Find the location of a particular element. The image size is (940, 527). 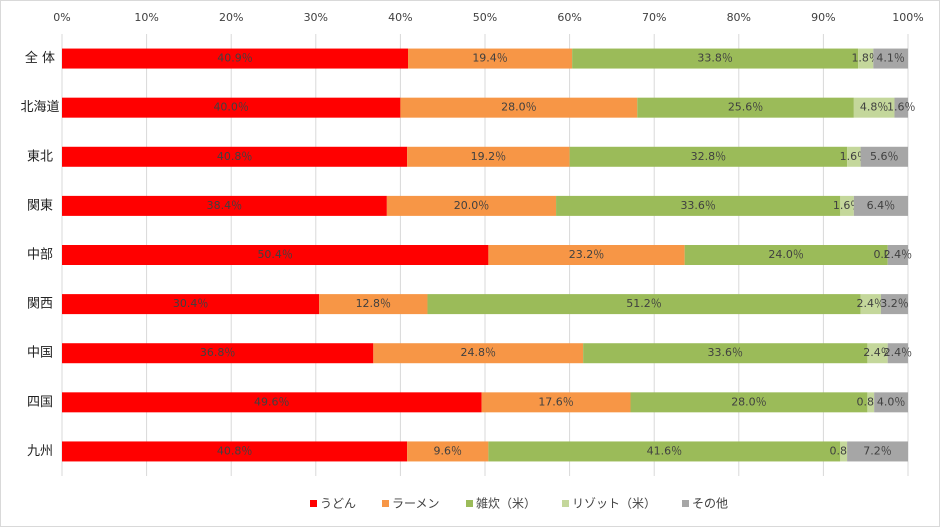

data-label: 9.6％ is located at coordinates (448, 450).